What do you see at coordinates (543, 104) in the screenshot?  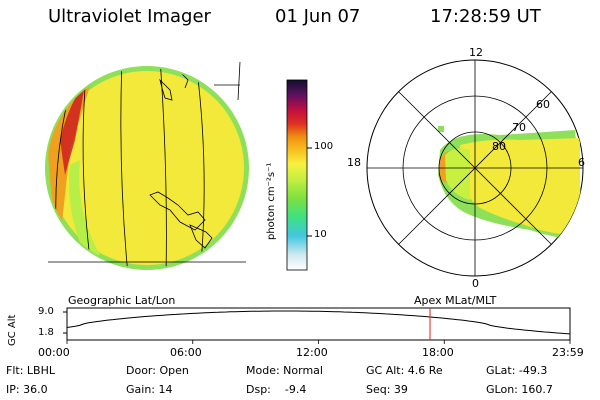 I see `mlat-60-label: 60` at bounding box center [543, 104].